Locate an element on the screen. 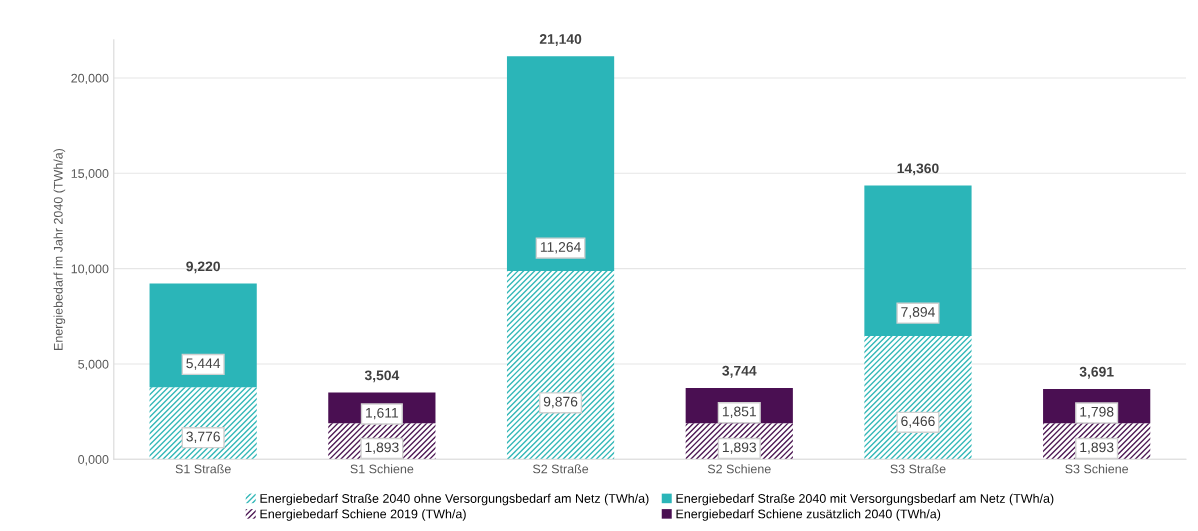  total-label: 3,691 is located at coordinates (1096, 372).